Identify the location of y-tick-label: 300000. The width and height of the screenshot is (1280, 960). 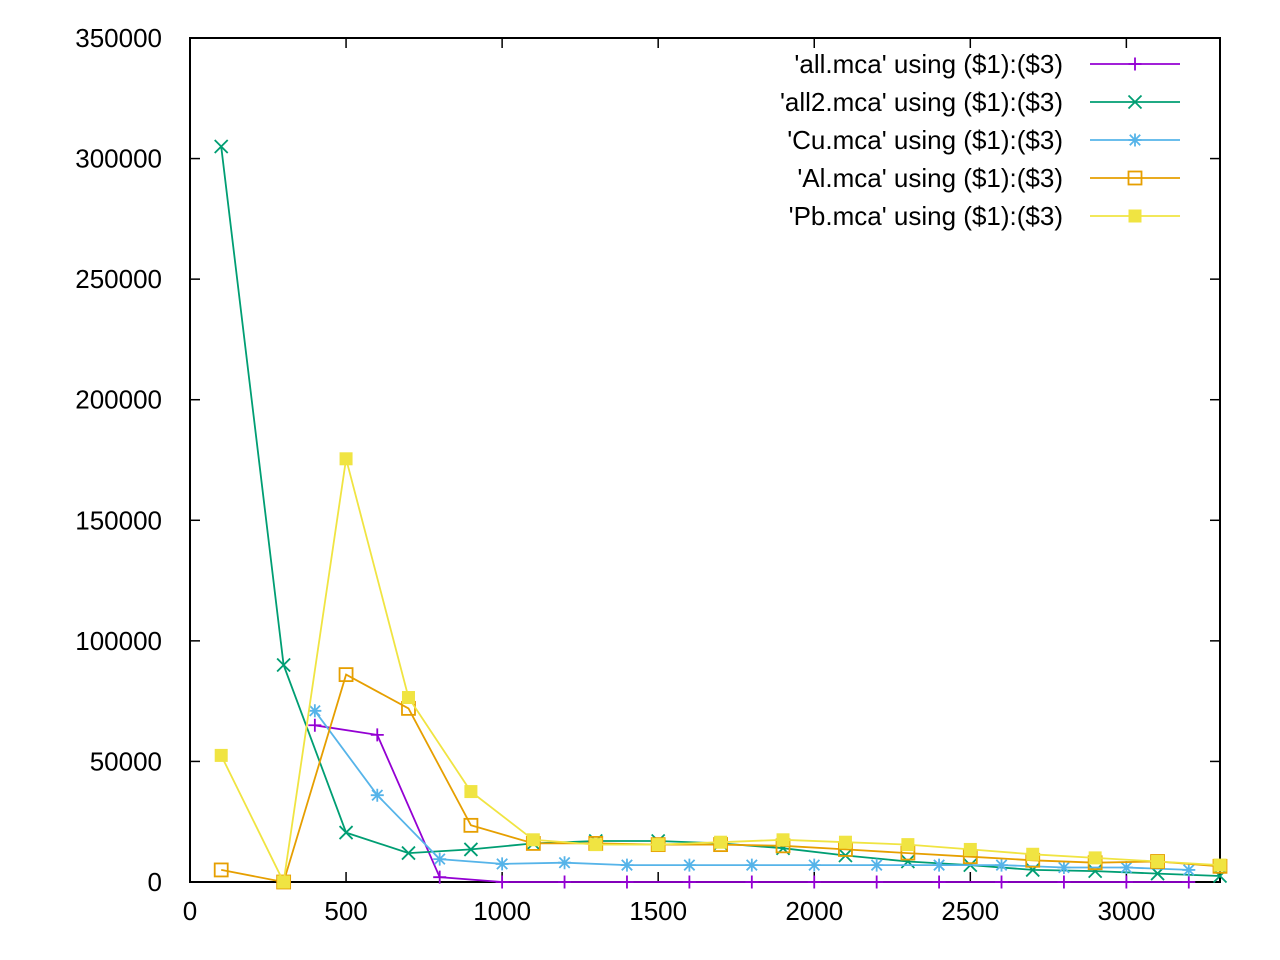
(118, 159).